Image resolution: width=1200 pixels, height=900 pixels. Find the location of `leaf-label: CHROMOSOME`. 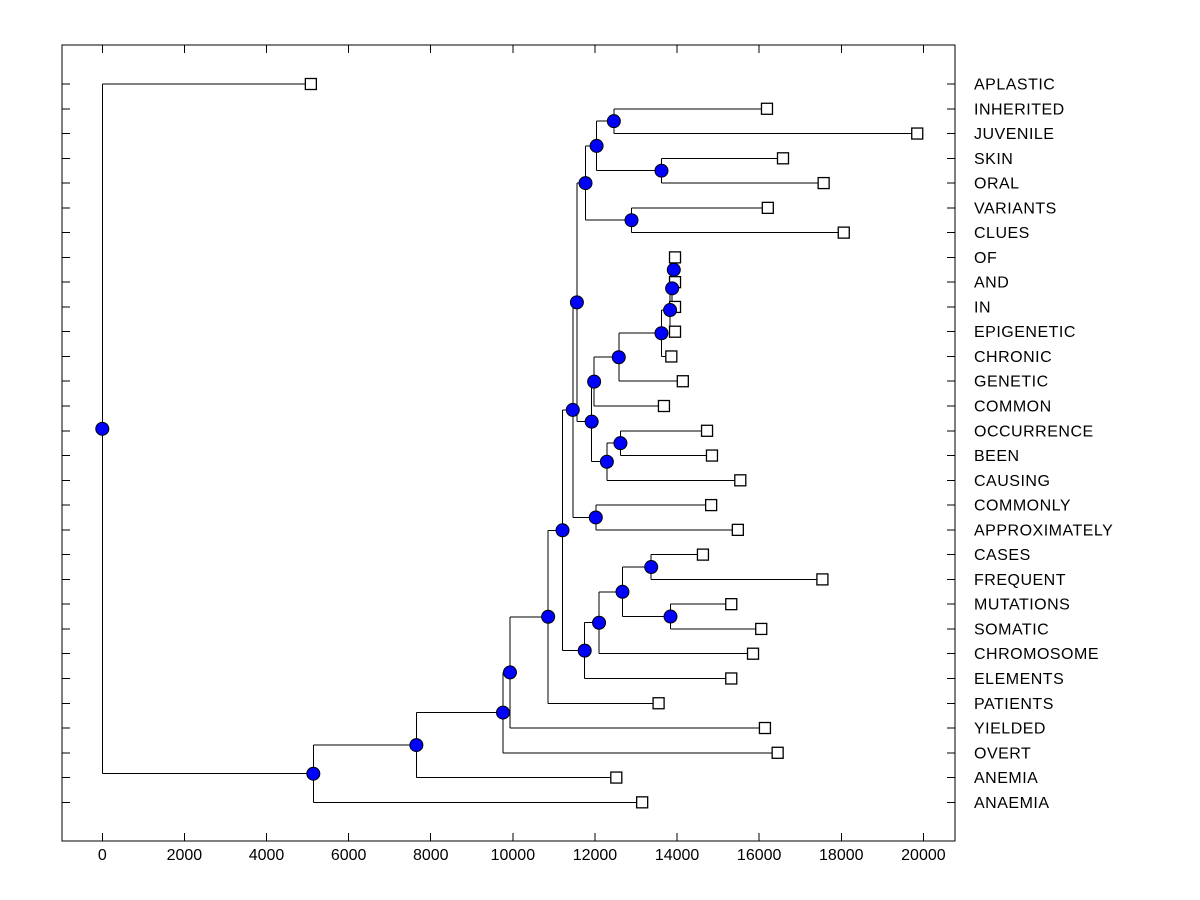

leaf-label: CHROMOSOME is located at coordinates (1036, 654).